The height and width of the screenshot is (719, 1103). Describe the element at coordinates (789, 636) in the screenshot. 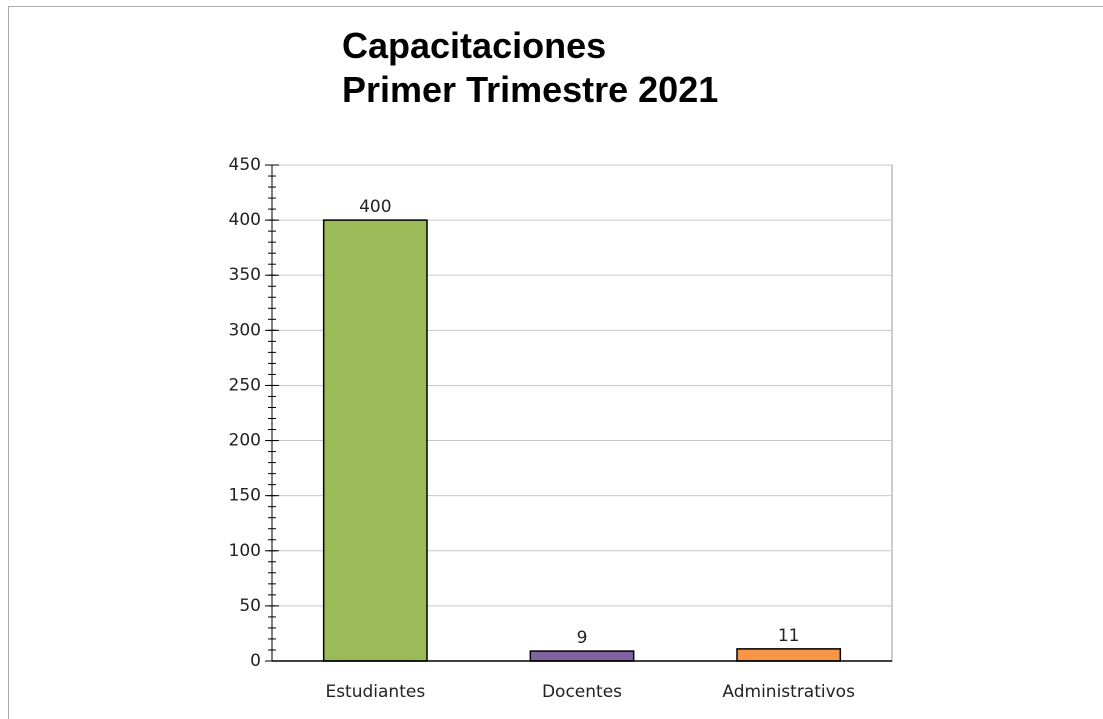

I see `value-label: 11` at that location.